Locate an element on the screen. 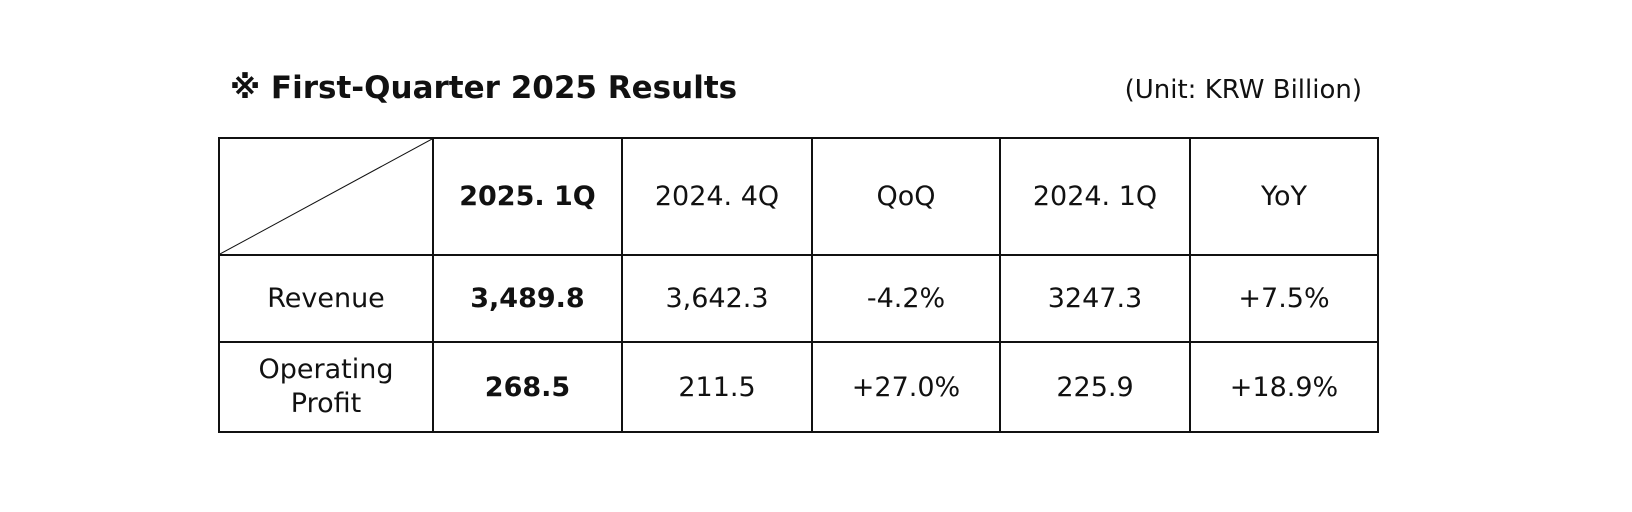  title: ※ First-Quarter 2025 Results is located at coordinates (484, 88).